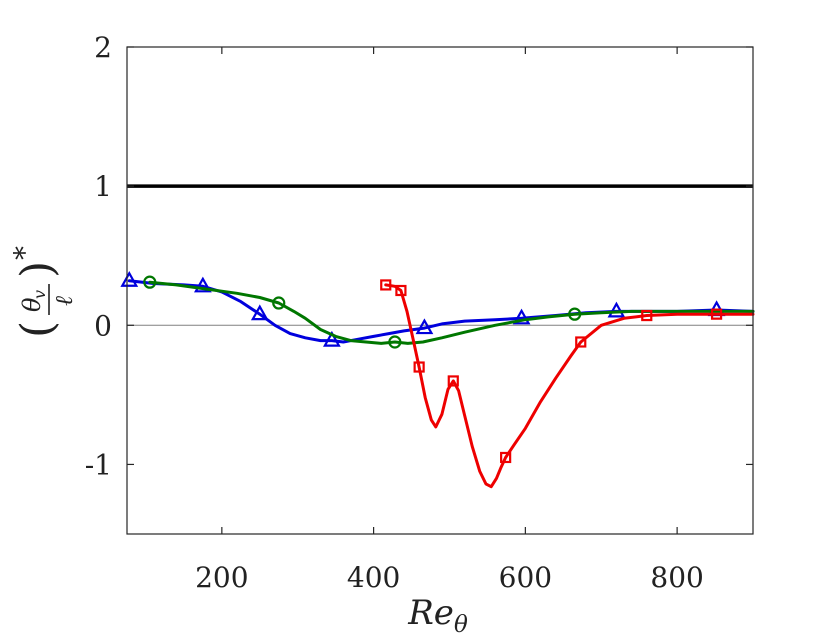  I want to click on y-tick-label: 1, so click(103, 186).